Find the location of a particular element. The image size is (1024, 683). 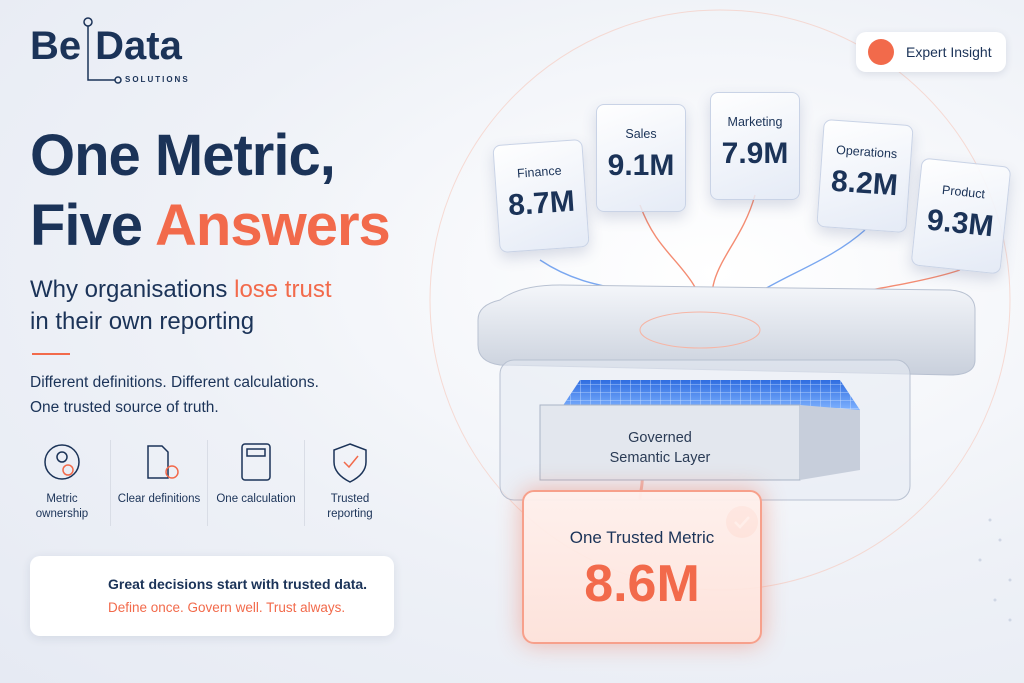

metric-card: Product 9.3M is located at coordinates (961, 216).